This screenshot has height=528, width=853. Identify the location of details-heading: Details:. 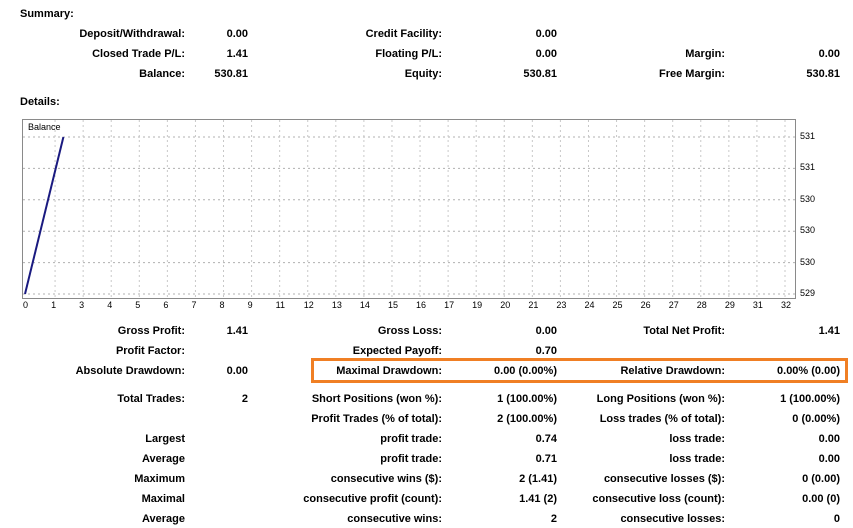
(40, 102).